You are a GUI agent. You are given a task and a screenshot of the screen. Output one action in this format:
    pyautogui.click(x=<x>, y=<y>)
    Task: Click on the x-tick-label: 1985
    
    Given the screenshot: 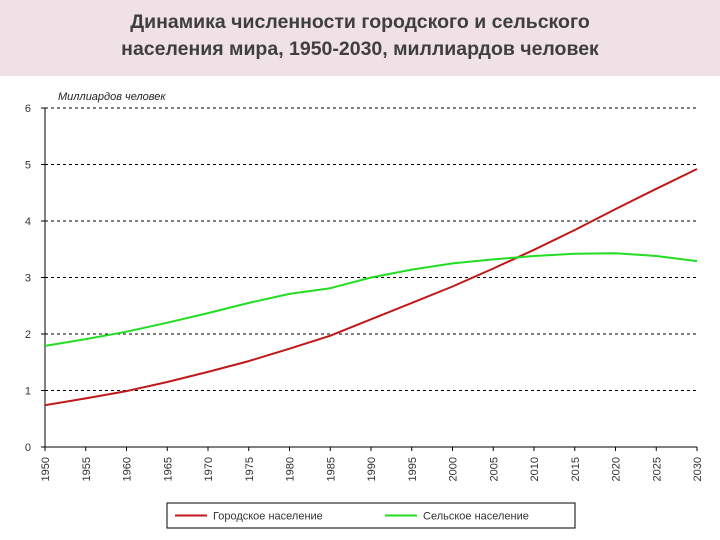 What is the action you would take?
    pyautogui.click(x=331, y=469)
    